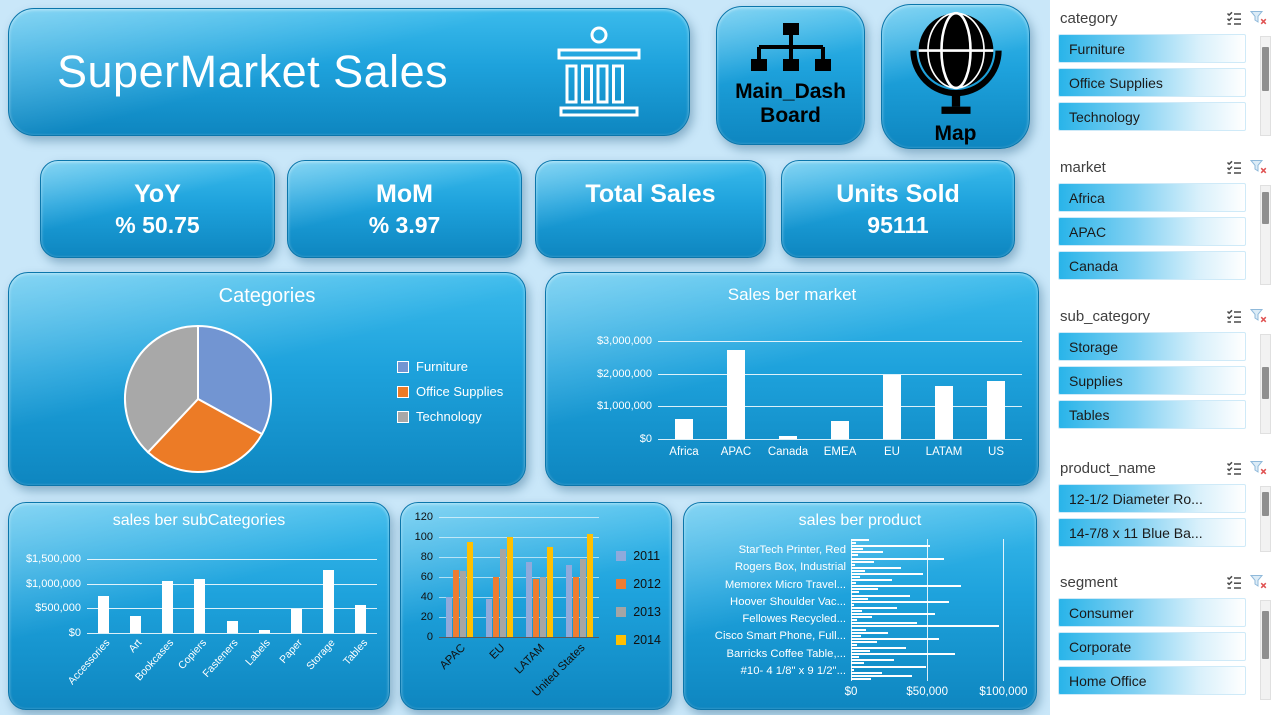  What do you see at coordinates (927, 692) in the screenshot?
I see `x-axis-label: $50,000` at bounding box center [927, 692].